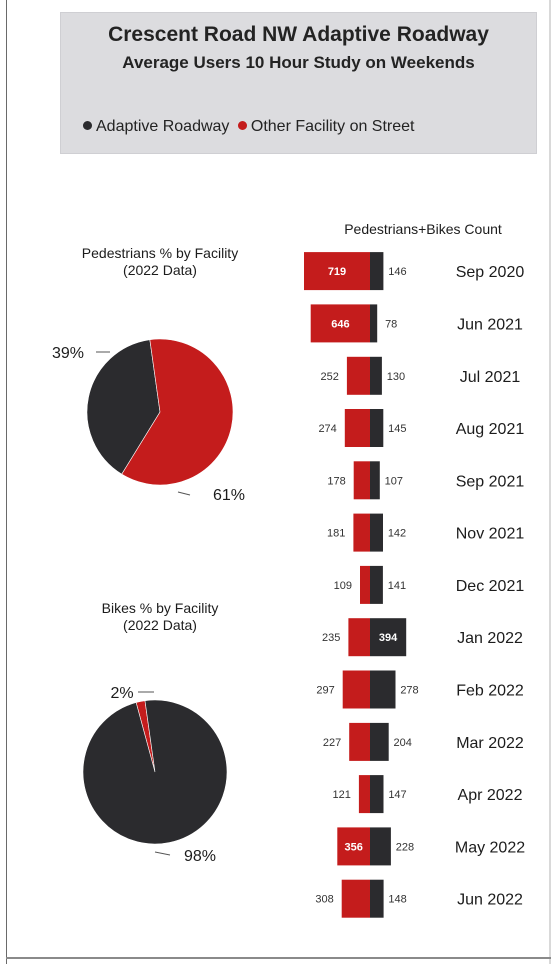 Image resolution: width=555 pixels, height=964 pixels. Describe the element at coordinates (423, 229) in the screenshot. I see `bar-chart-title: Pedestrians+Bikes Count` at that location.